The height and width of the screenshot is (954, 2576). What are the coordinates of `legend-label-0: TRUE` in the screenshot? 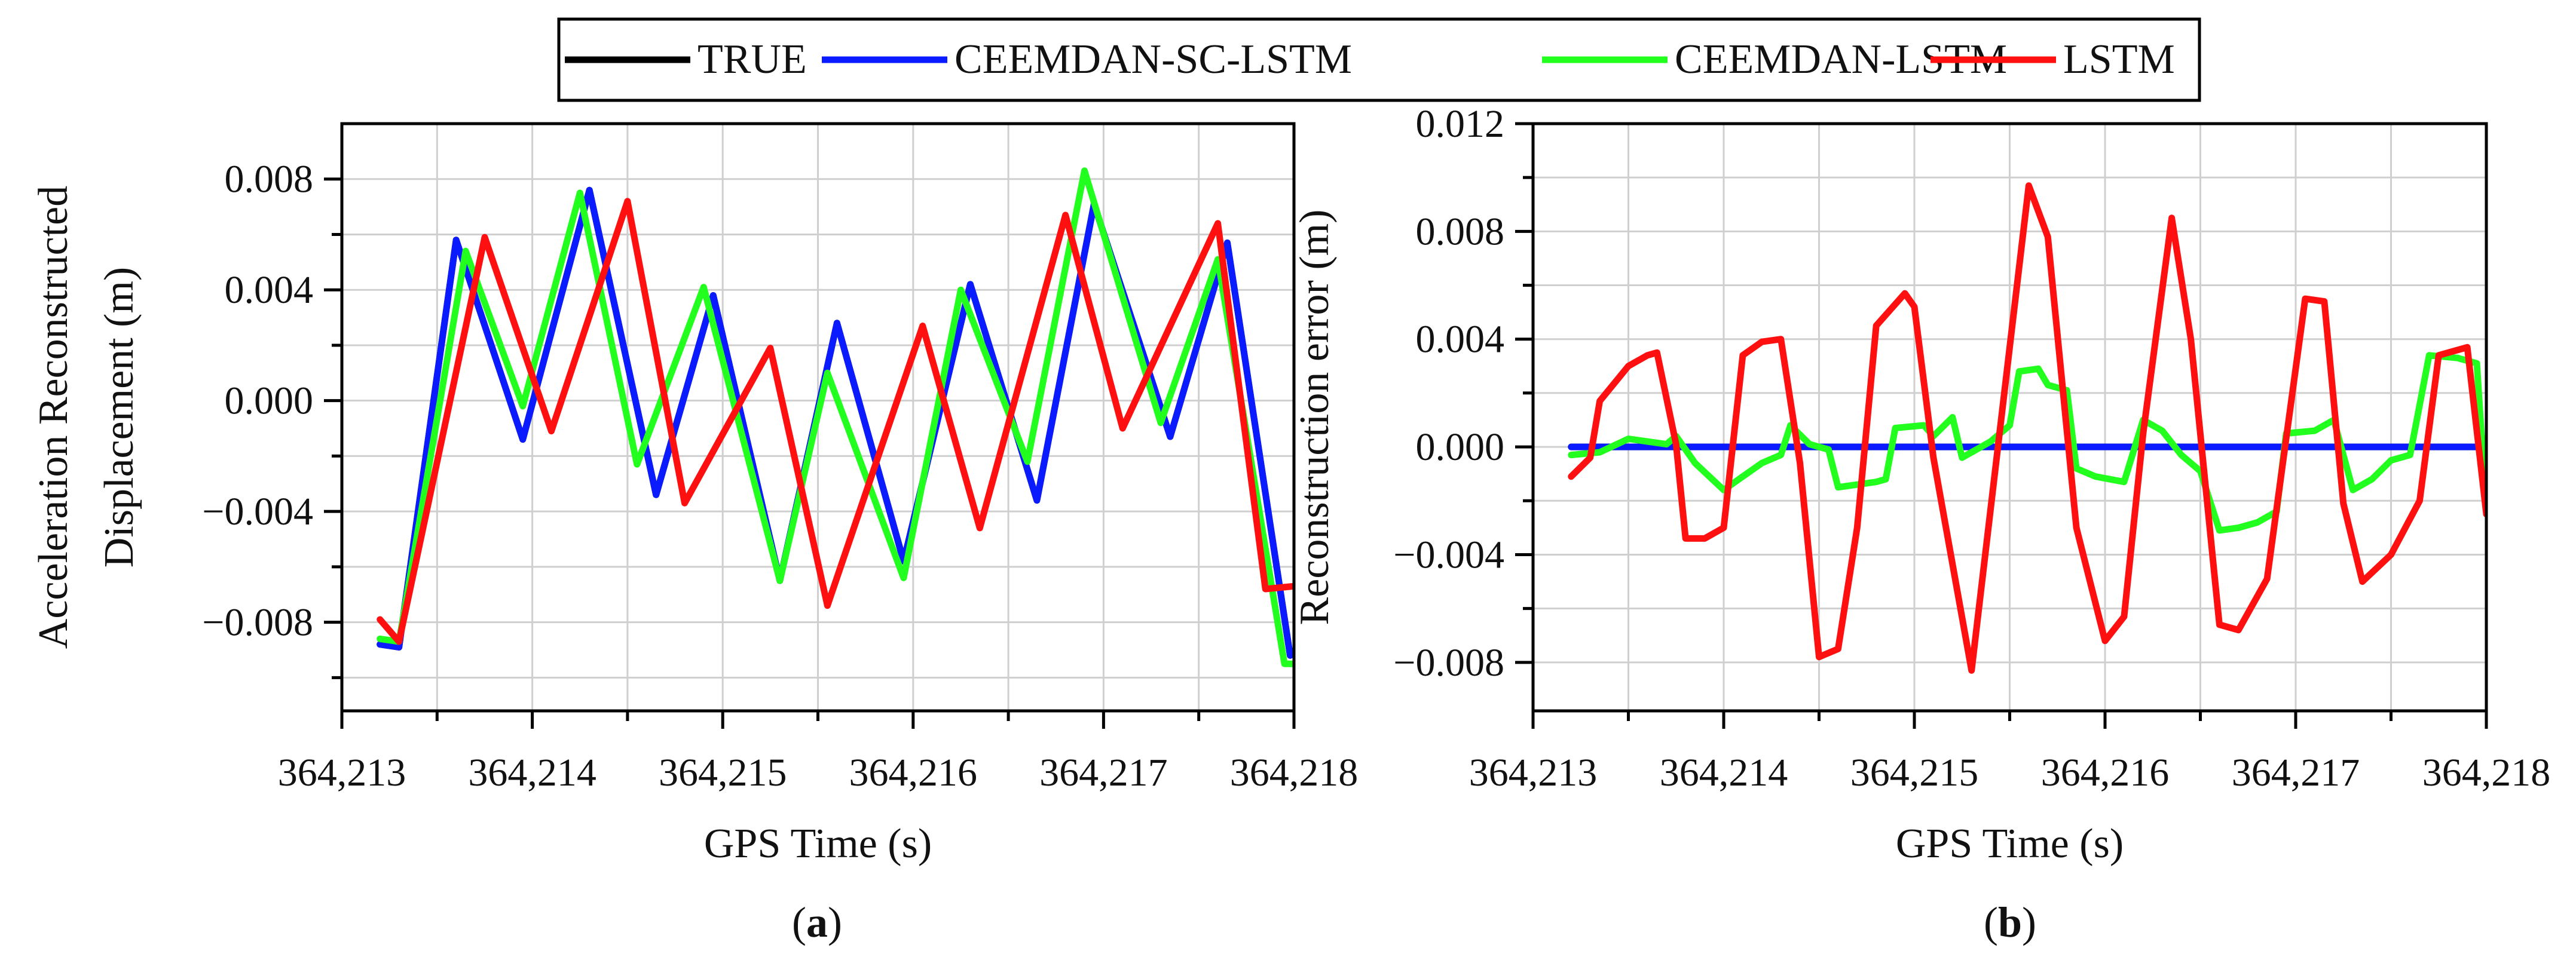 It's located at (752, 59).